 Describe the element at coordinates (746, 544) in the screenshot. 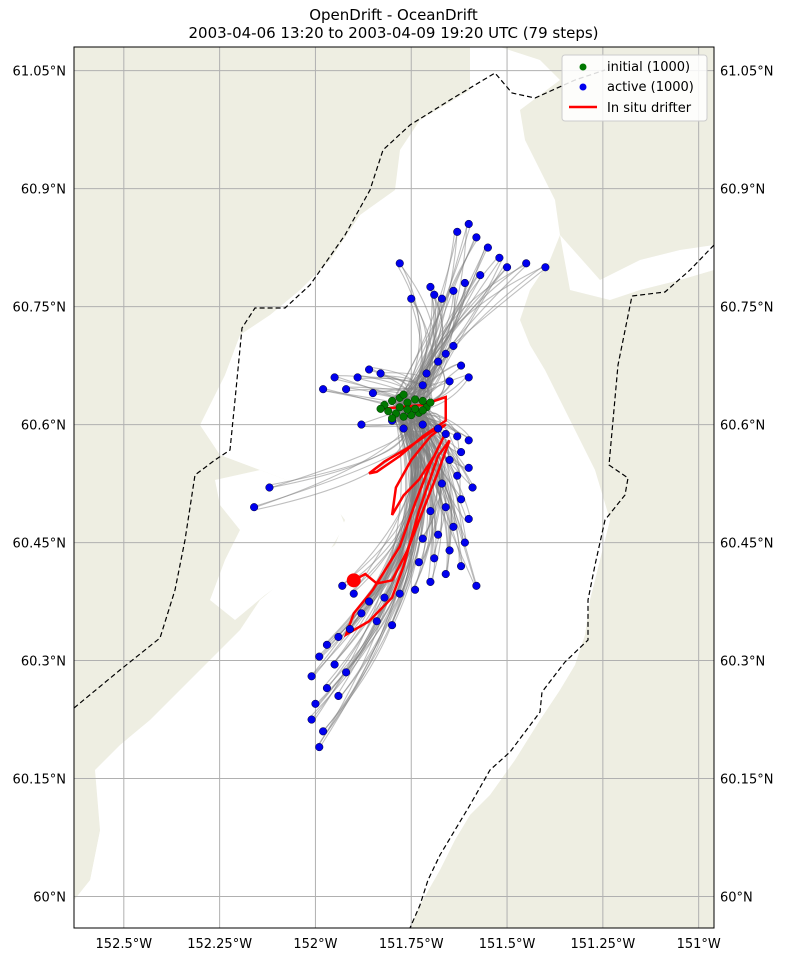

I see `y-tick-label-right: 60.45°N` at that location.